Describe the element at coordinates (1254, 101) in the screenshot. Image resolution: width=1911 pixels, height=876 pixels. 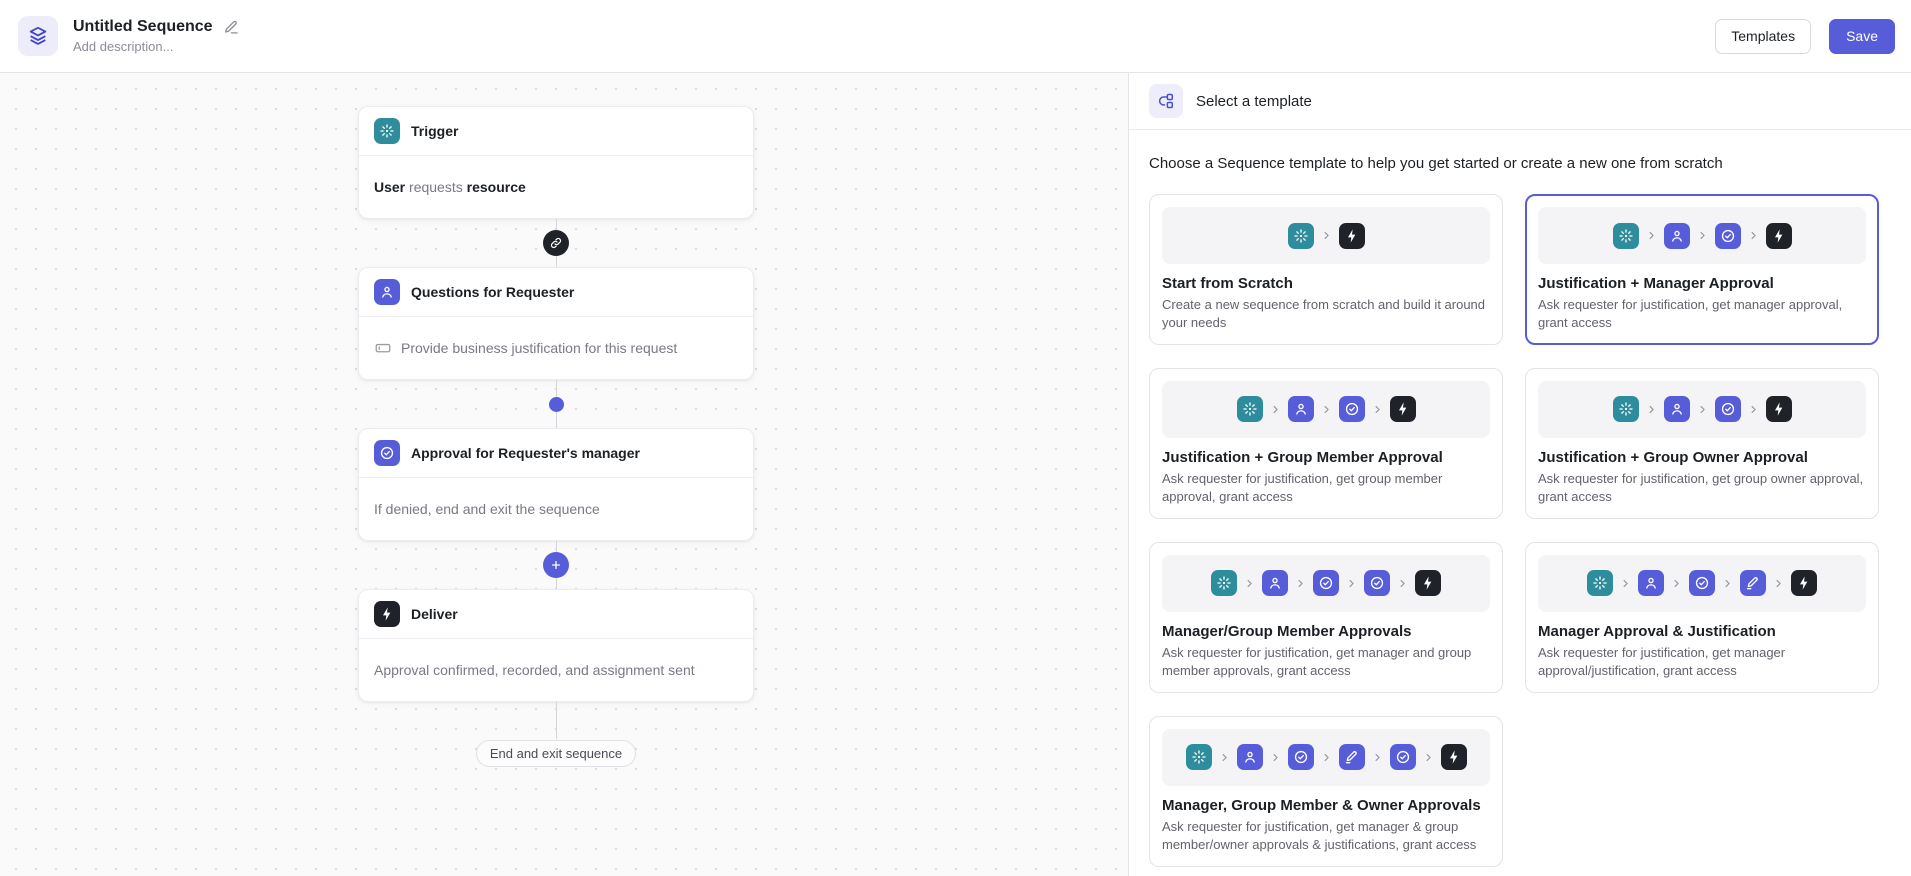
I see `panel-title: Select a template` at that location.